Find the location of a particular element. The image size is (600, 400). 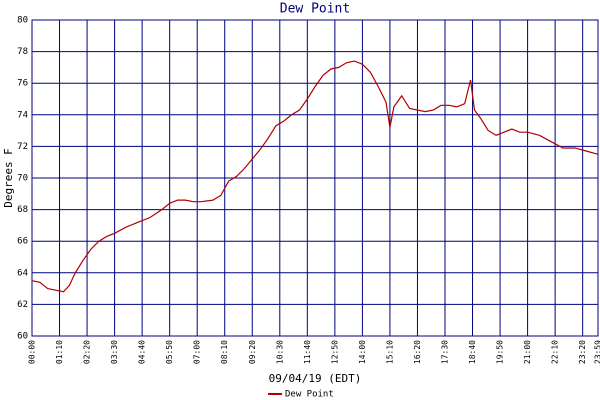

y-tick-label: 64 is located at coordinates (22, 273).